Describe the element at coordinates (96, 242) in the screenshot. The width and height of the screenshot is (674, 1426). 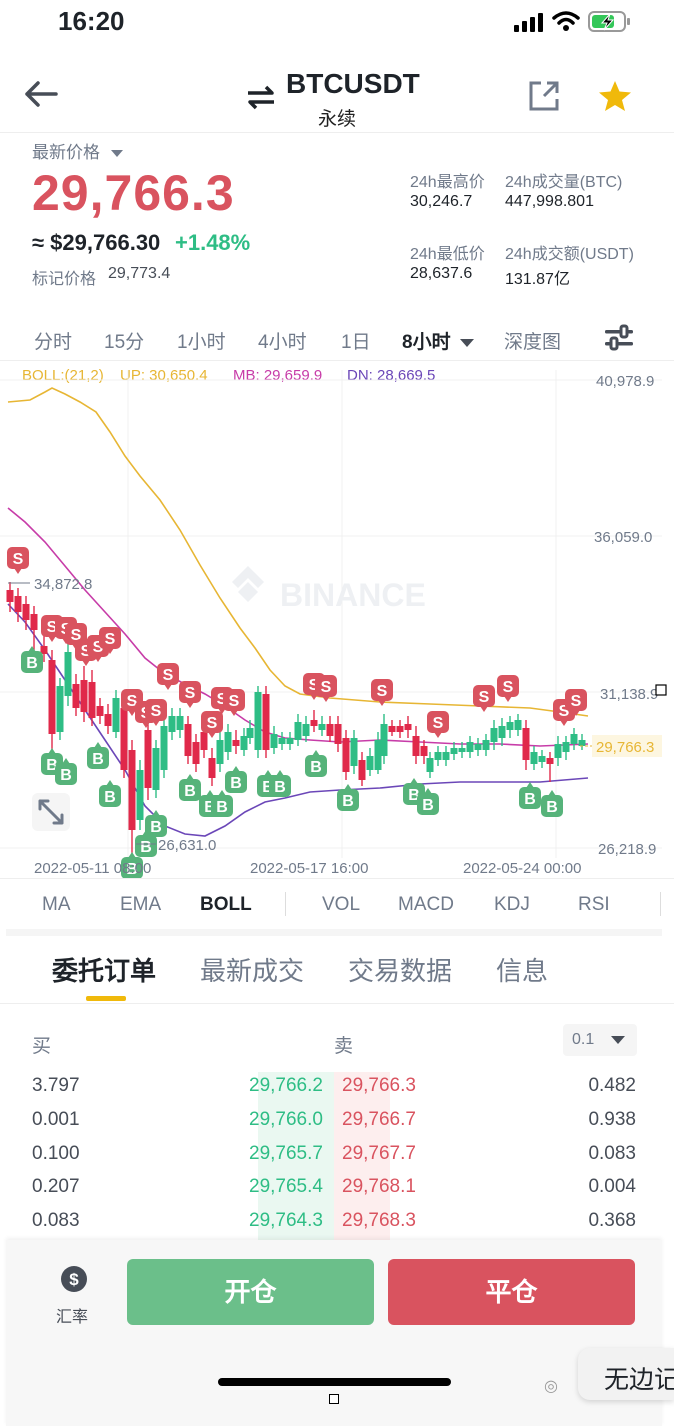
I see `usd-price: ≈ $29,766.30` at that location.